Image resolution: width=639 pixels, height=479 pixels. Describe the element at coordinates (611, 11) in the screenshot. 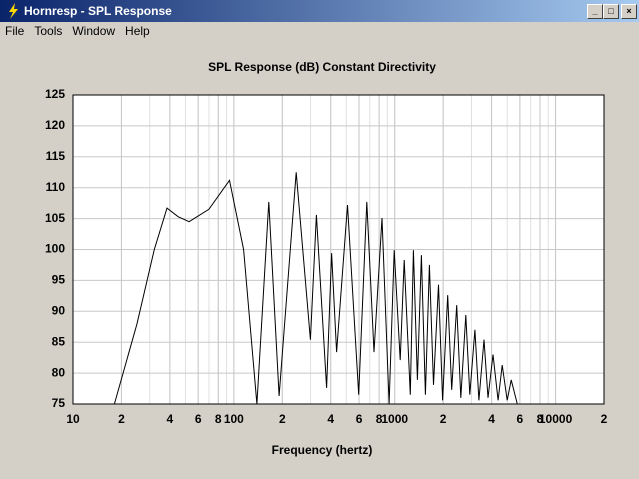

I see `maximize-button: □` at that location.